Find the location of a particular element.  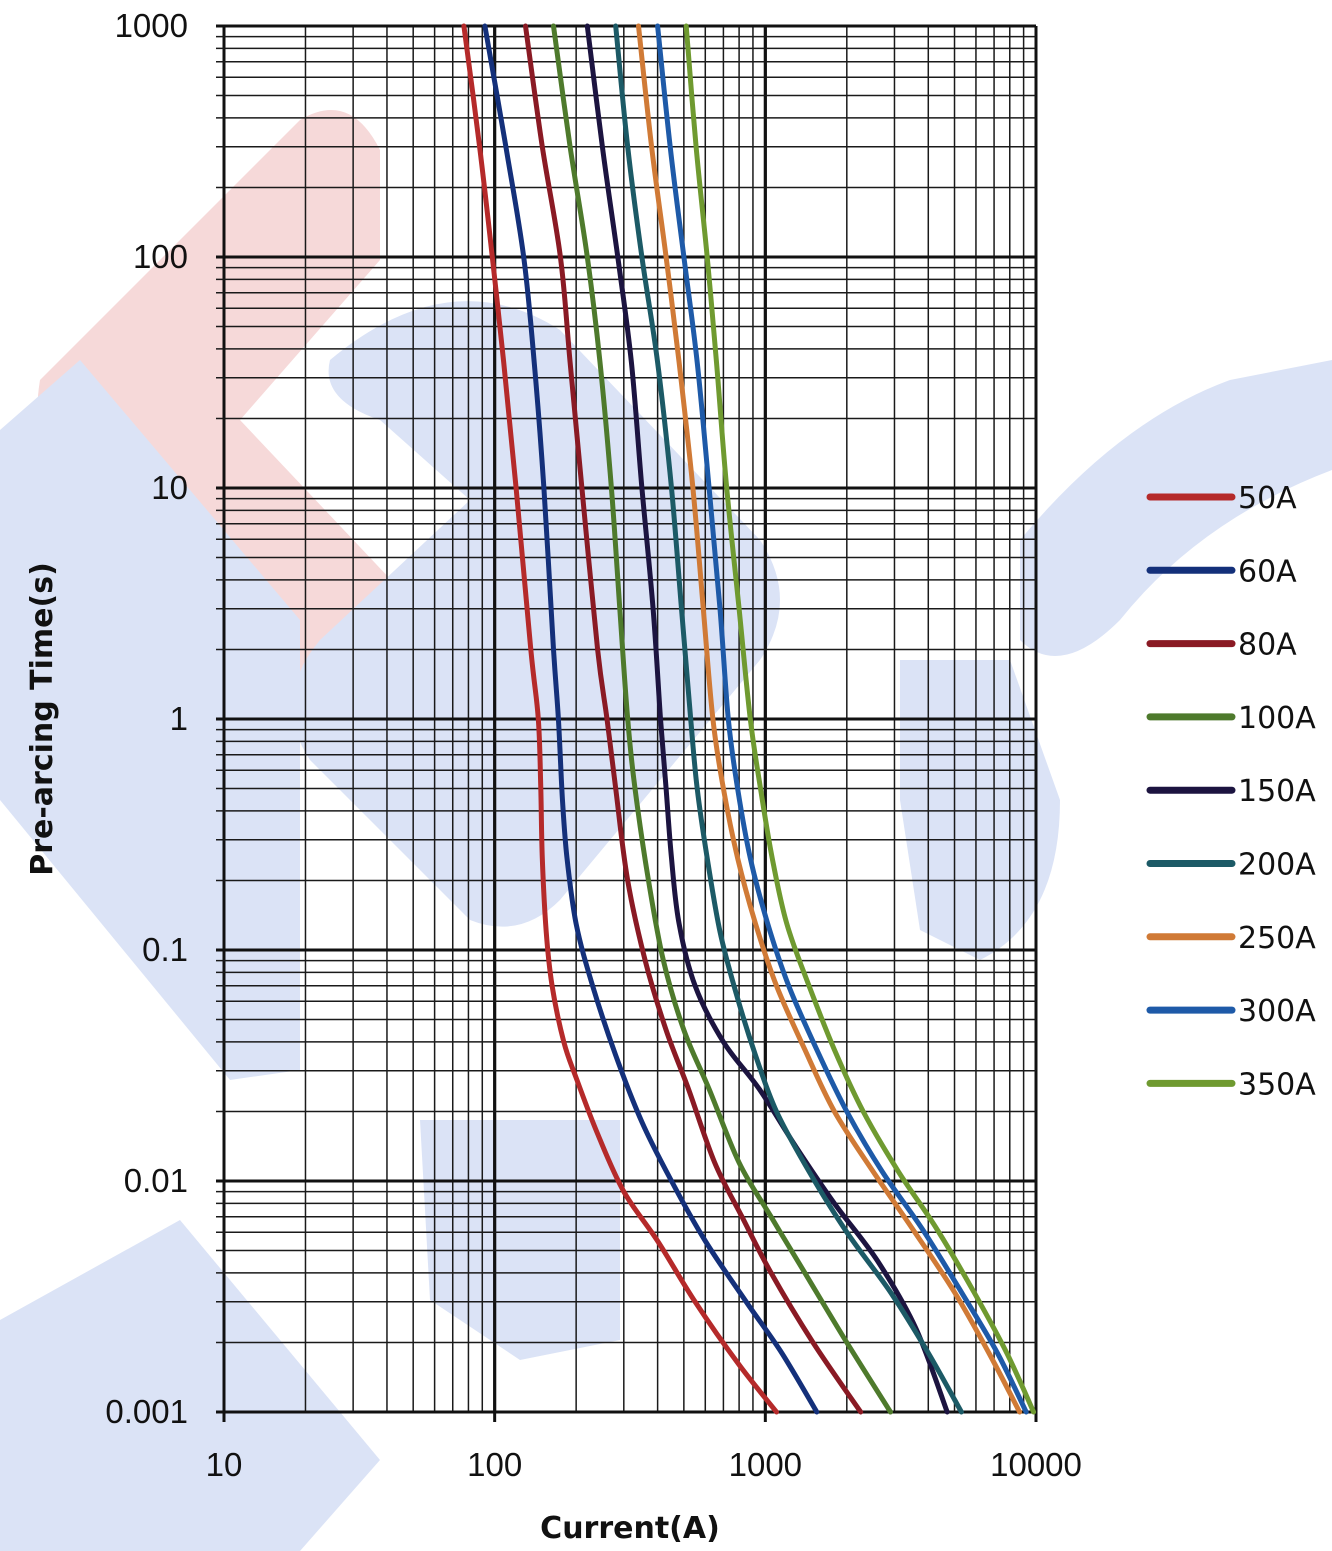

y-tick-label: 0.001 is located at coordinates (146, 1411).